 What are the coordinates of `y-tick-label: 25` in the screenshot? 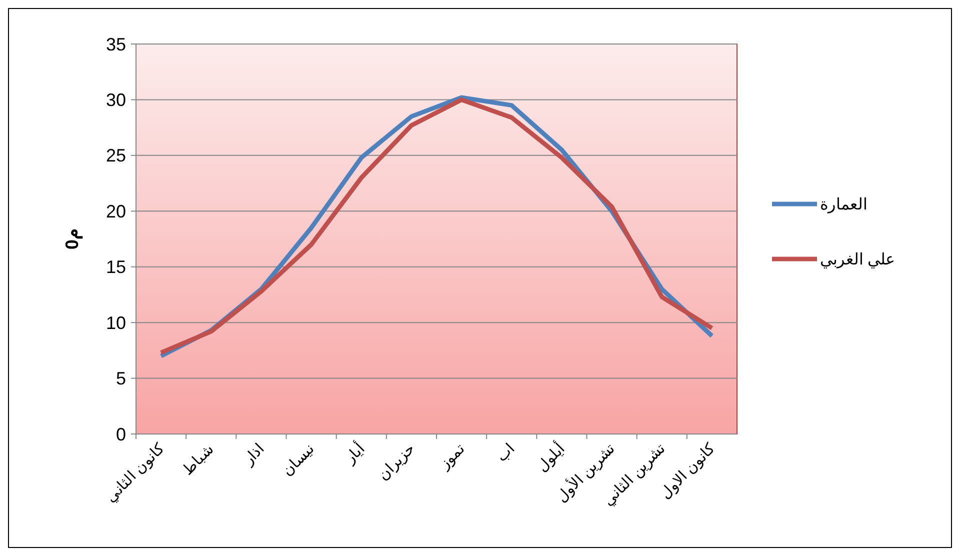 It's located at (116, 156).